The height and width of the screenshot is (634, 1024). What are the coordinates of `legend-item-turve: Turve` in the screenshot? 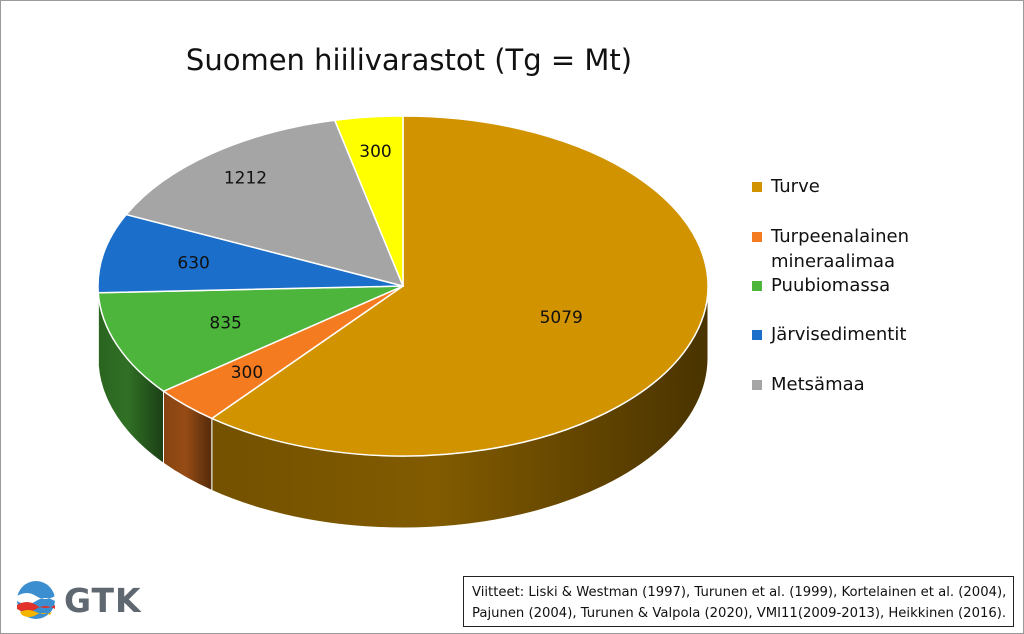 It's located at (851, 186).